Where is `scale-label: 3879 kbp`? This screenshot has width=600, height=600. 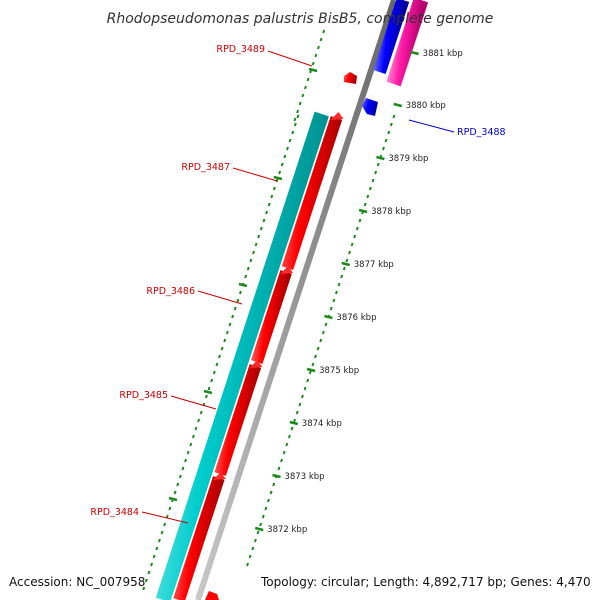 scale-label: 3879 kbp is located at coordinates (408, 159).